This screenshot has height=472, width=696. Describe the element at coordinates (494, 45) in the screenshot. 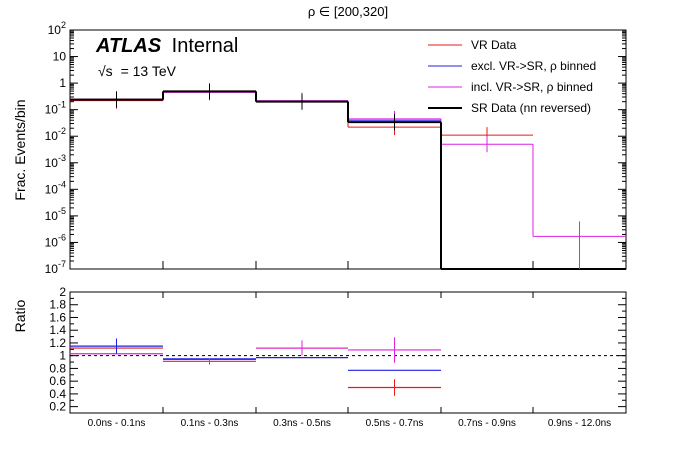

I see `legend-label: VR Data` at that location.